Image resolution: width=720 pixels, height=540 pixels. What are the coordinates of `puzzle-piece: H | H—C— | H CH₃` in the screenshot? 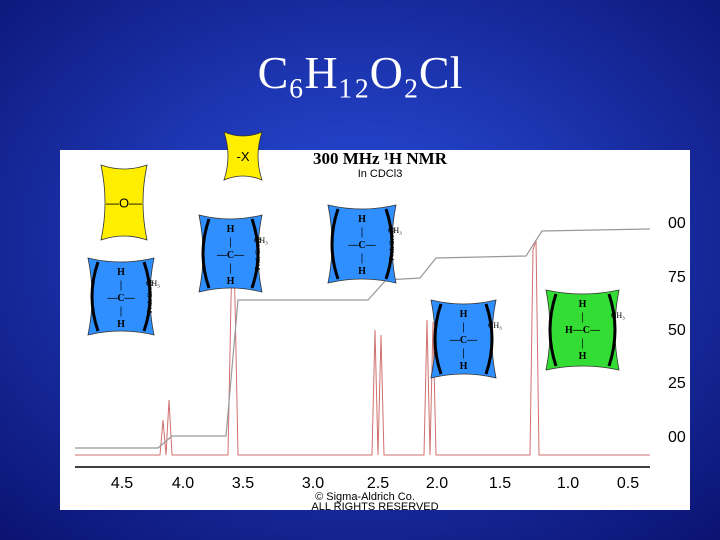 It's located at (585, 330).